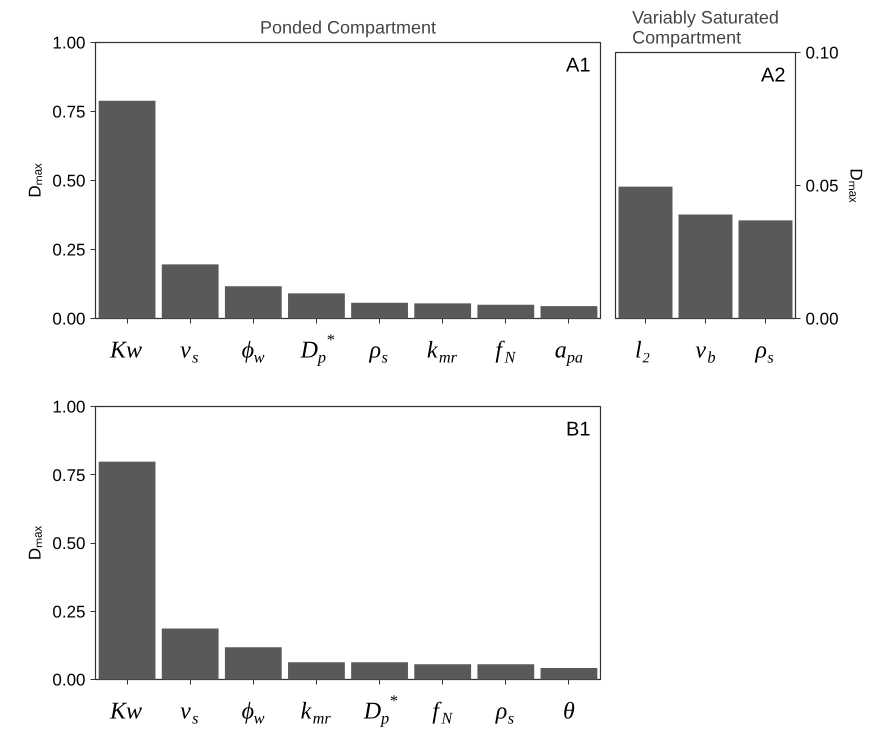  I want to click on y2-tick-label: 0.05, so click(822, 186).